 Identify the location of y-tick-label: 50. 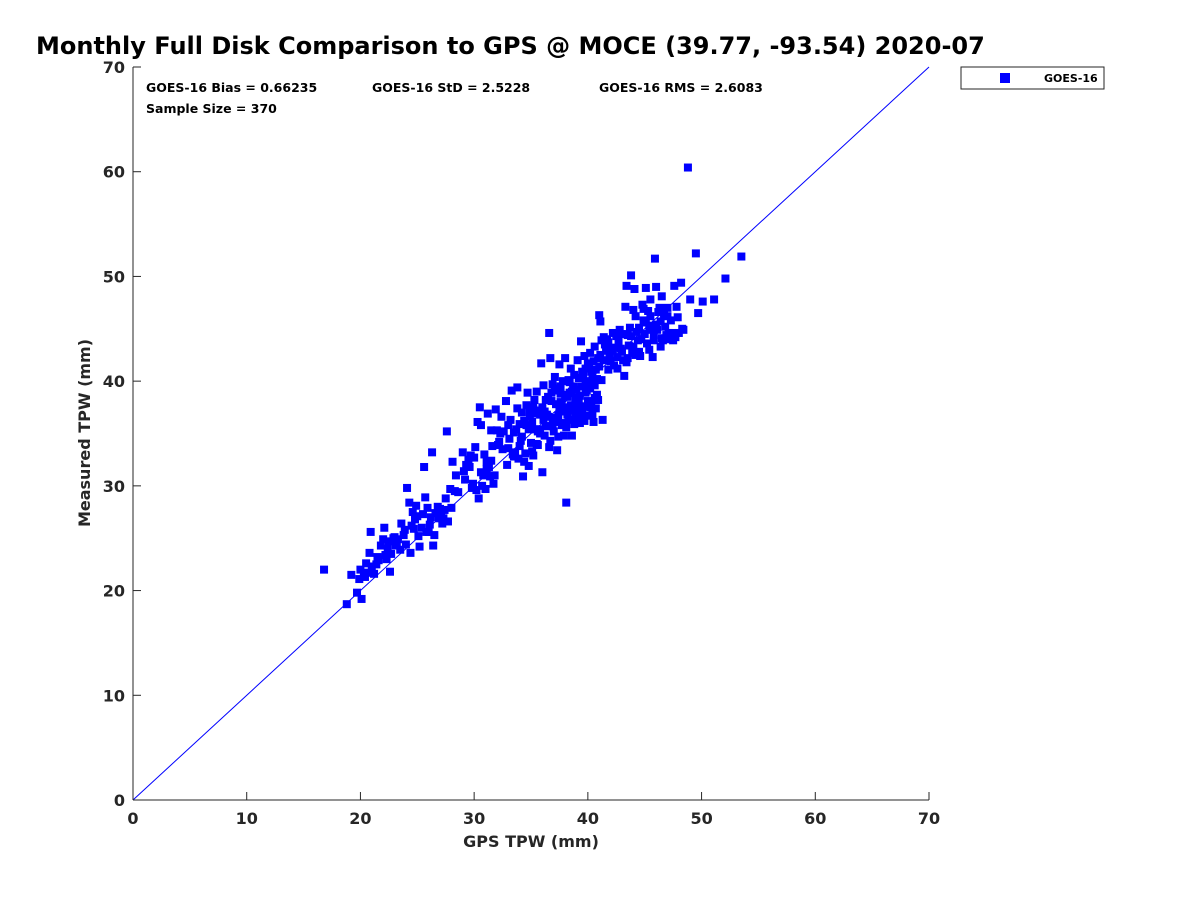
(114, 276).